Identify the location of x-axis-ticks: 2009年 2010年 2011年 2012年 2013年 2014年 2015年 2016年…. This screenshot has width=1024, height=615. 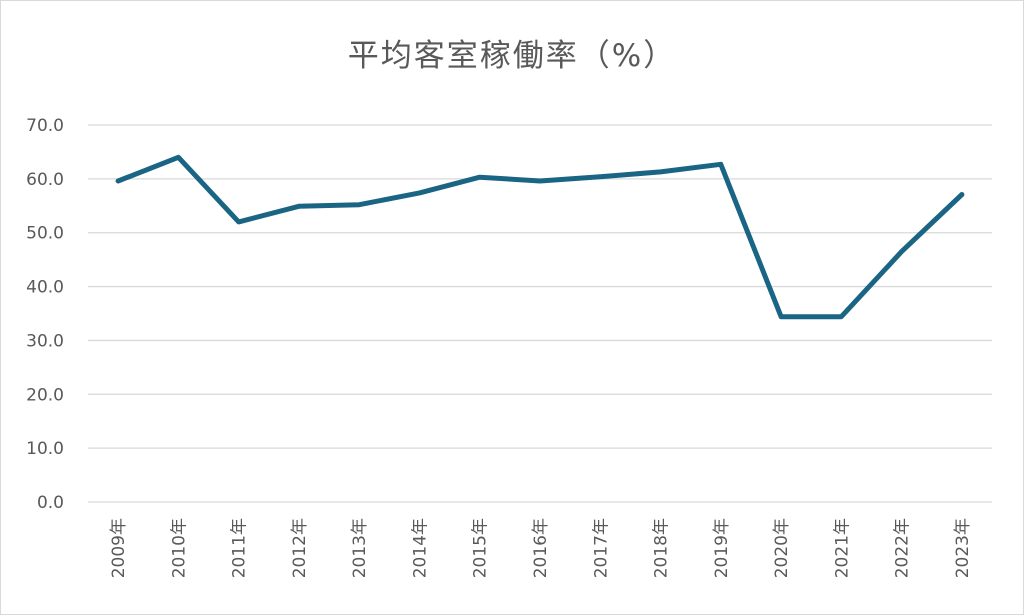
(541, 548).